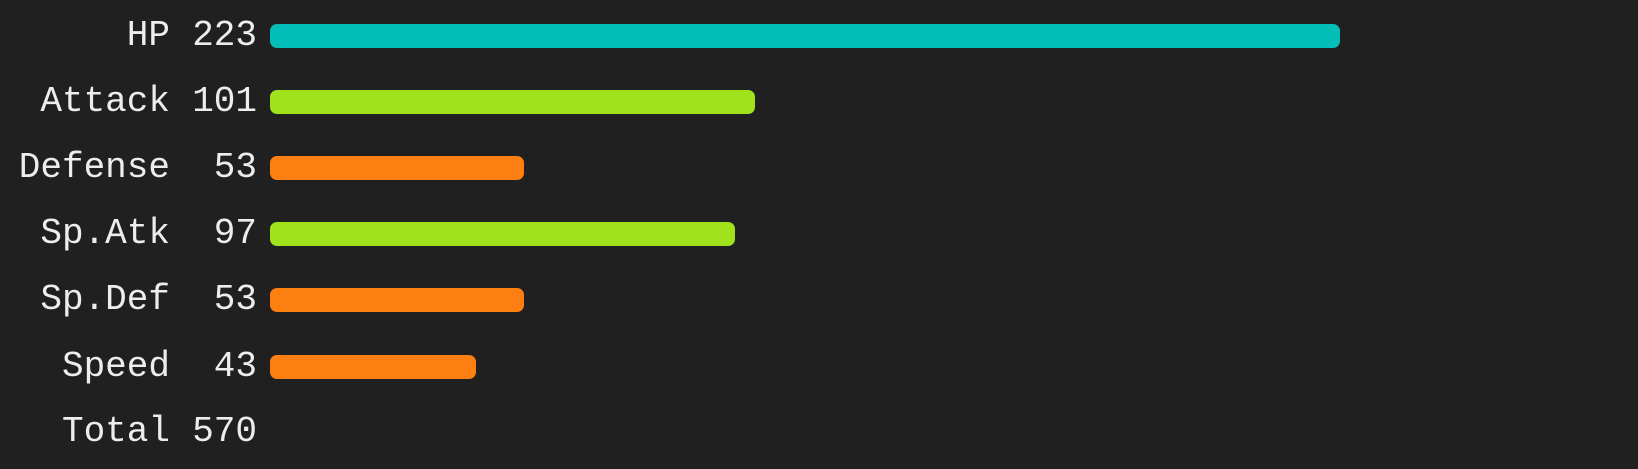  What do you see at coordinates (819, 102) in the screenshot?
I see `stat-row-attack: Attack 101` at bounding box center [819, 102].